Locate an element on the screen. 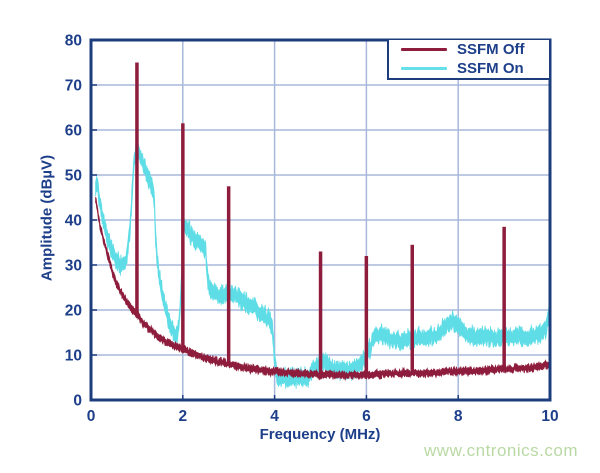 Image resolution: width=600 pixels, height=473 pixels. y-tick-label: 70 is located at coordinates (73, 86).